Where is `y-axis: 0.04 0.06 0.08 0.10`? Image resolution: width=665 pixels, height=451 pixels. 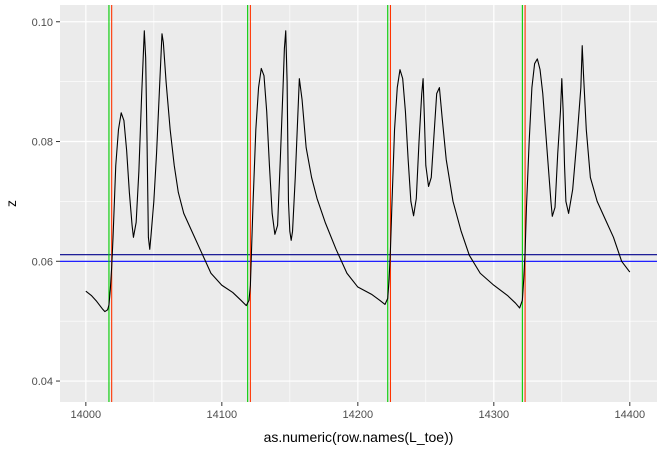
y-axis: 0.04 0.06 0.08 0.10 is located at coordinates (46, 202).